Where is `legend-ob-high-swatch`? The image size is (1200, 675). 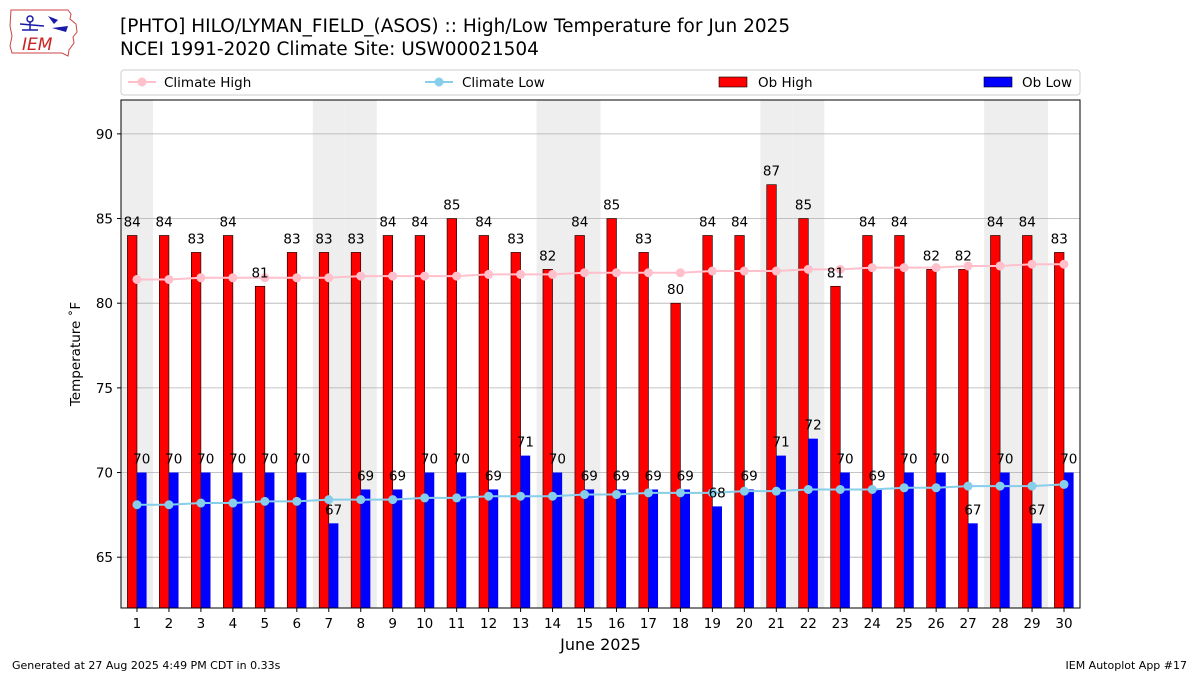
legend-ob-high-swatch is located at coordinates (733, 82).